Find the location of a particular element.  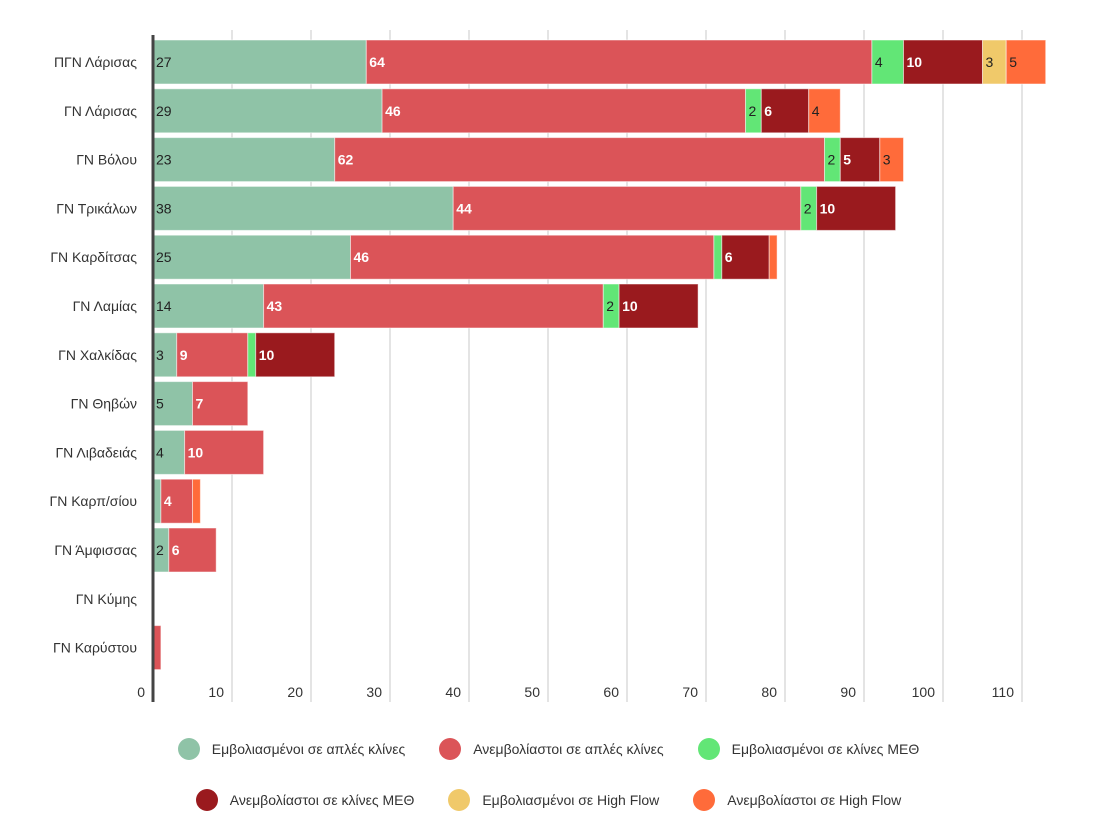

legend-label: Εμβολιασμένοι σε High Flow is located at coordinates (571, 800).